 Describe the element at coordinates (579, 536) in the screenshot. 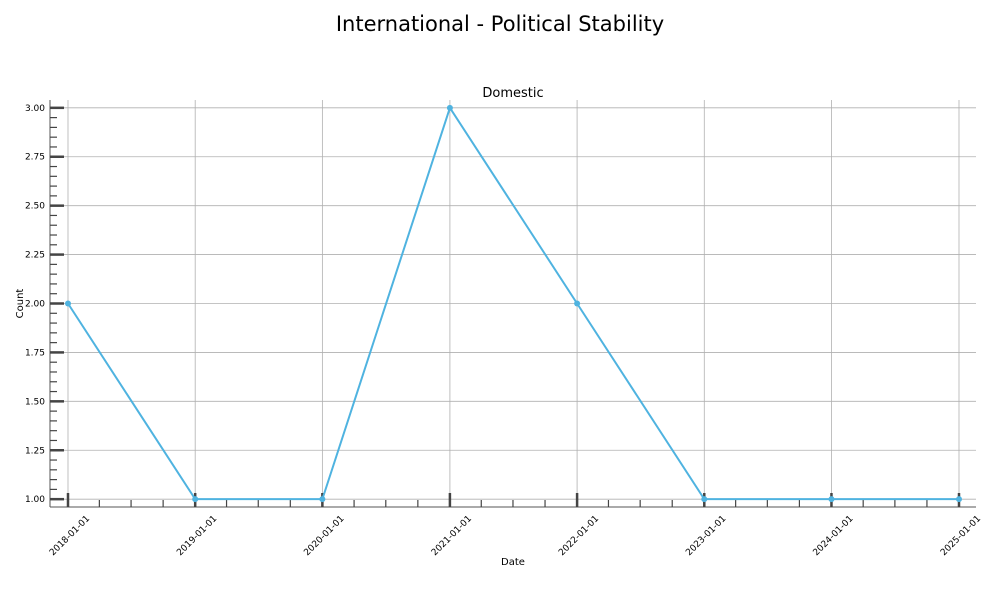

I see `x-tick-label: 2022-01-01` at that location.